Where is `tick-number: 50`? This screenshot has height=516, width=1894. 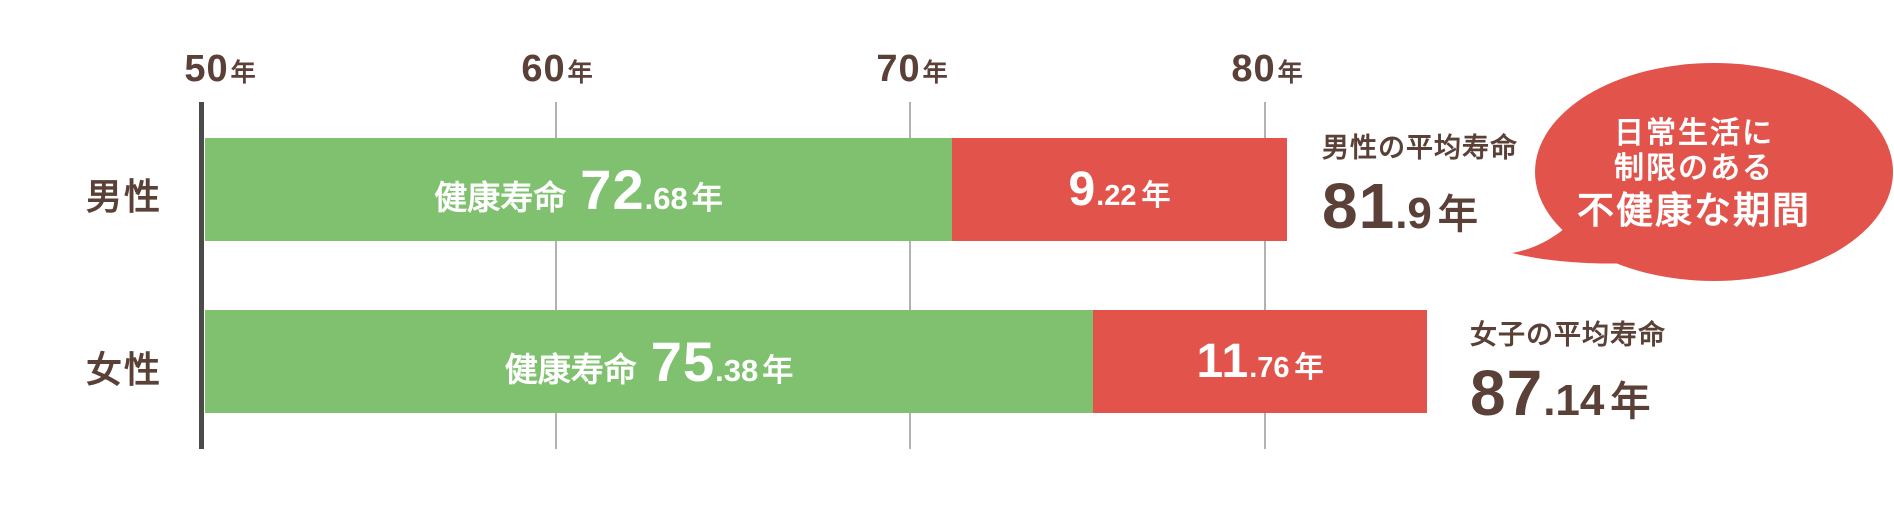
tick-number: 50 is located at coordinates (206, 69).